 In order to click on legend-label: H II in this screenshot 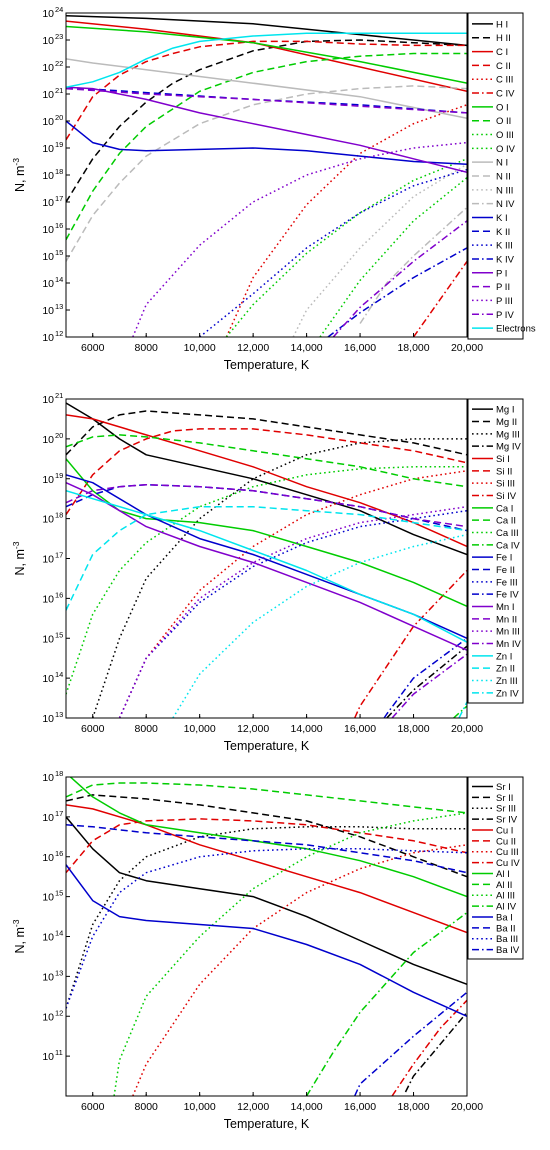, I will do `click(503, 38)`.